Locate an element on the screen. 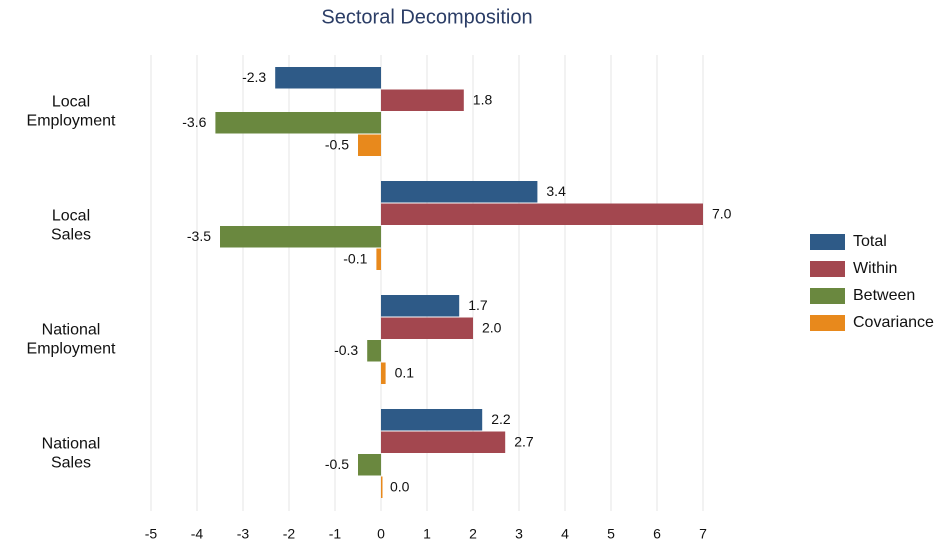 This screenshot has height=541, width=946. legend-label: Between is located at coordinates (884, 295).